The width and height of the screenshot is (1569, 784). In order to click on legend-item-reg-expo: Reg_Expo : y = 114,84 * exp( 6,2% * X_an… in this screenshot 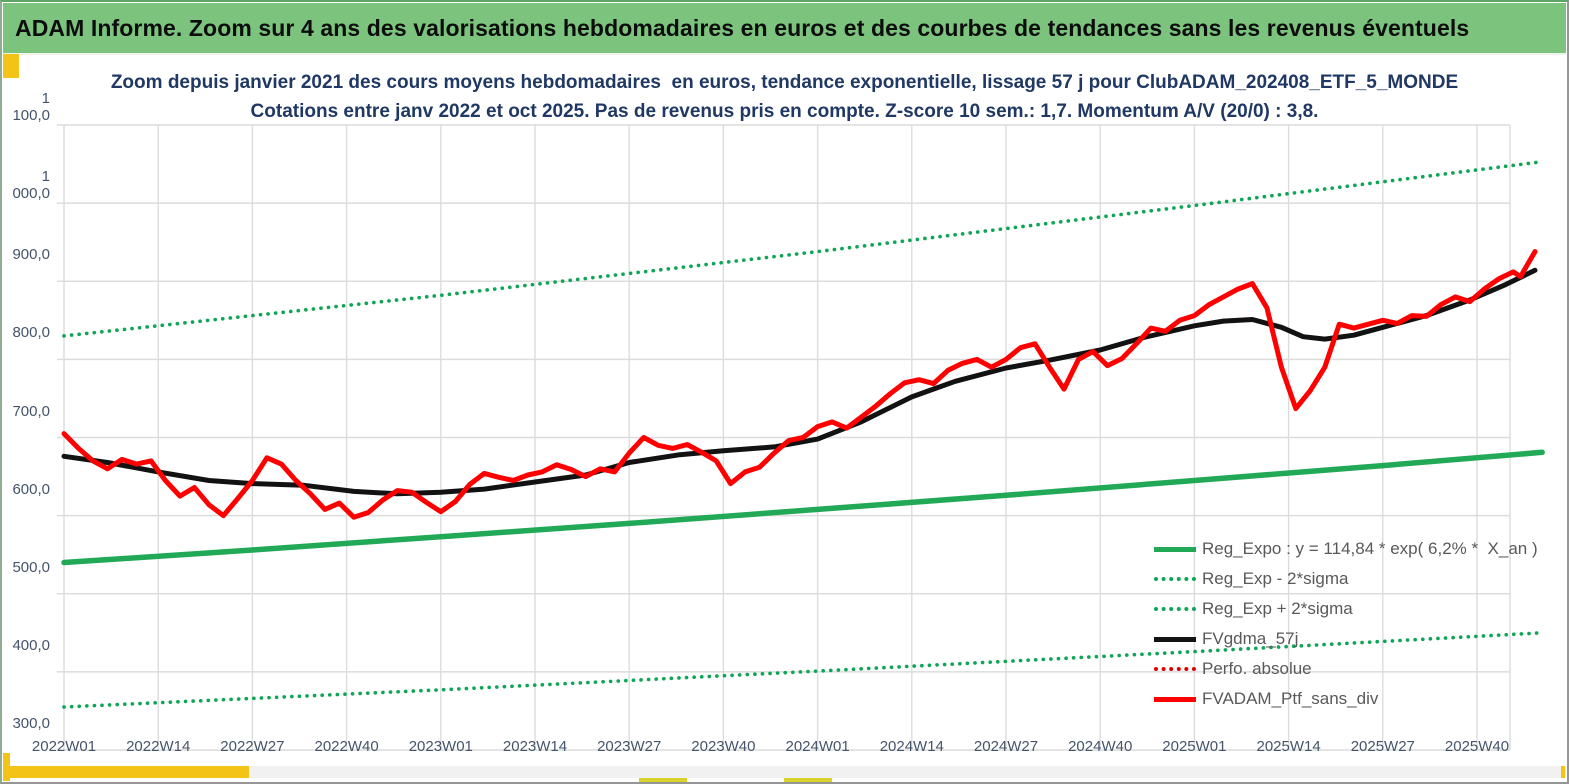, I will do `click(1346, 549)`.